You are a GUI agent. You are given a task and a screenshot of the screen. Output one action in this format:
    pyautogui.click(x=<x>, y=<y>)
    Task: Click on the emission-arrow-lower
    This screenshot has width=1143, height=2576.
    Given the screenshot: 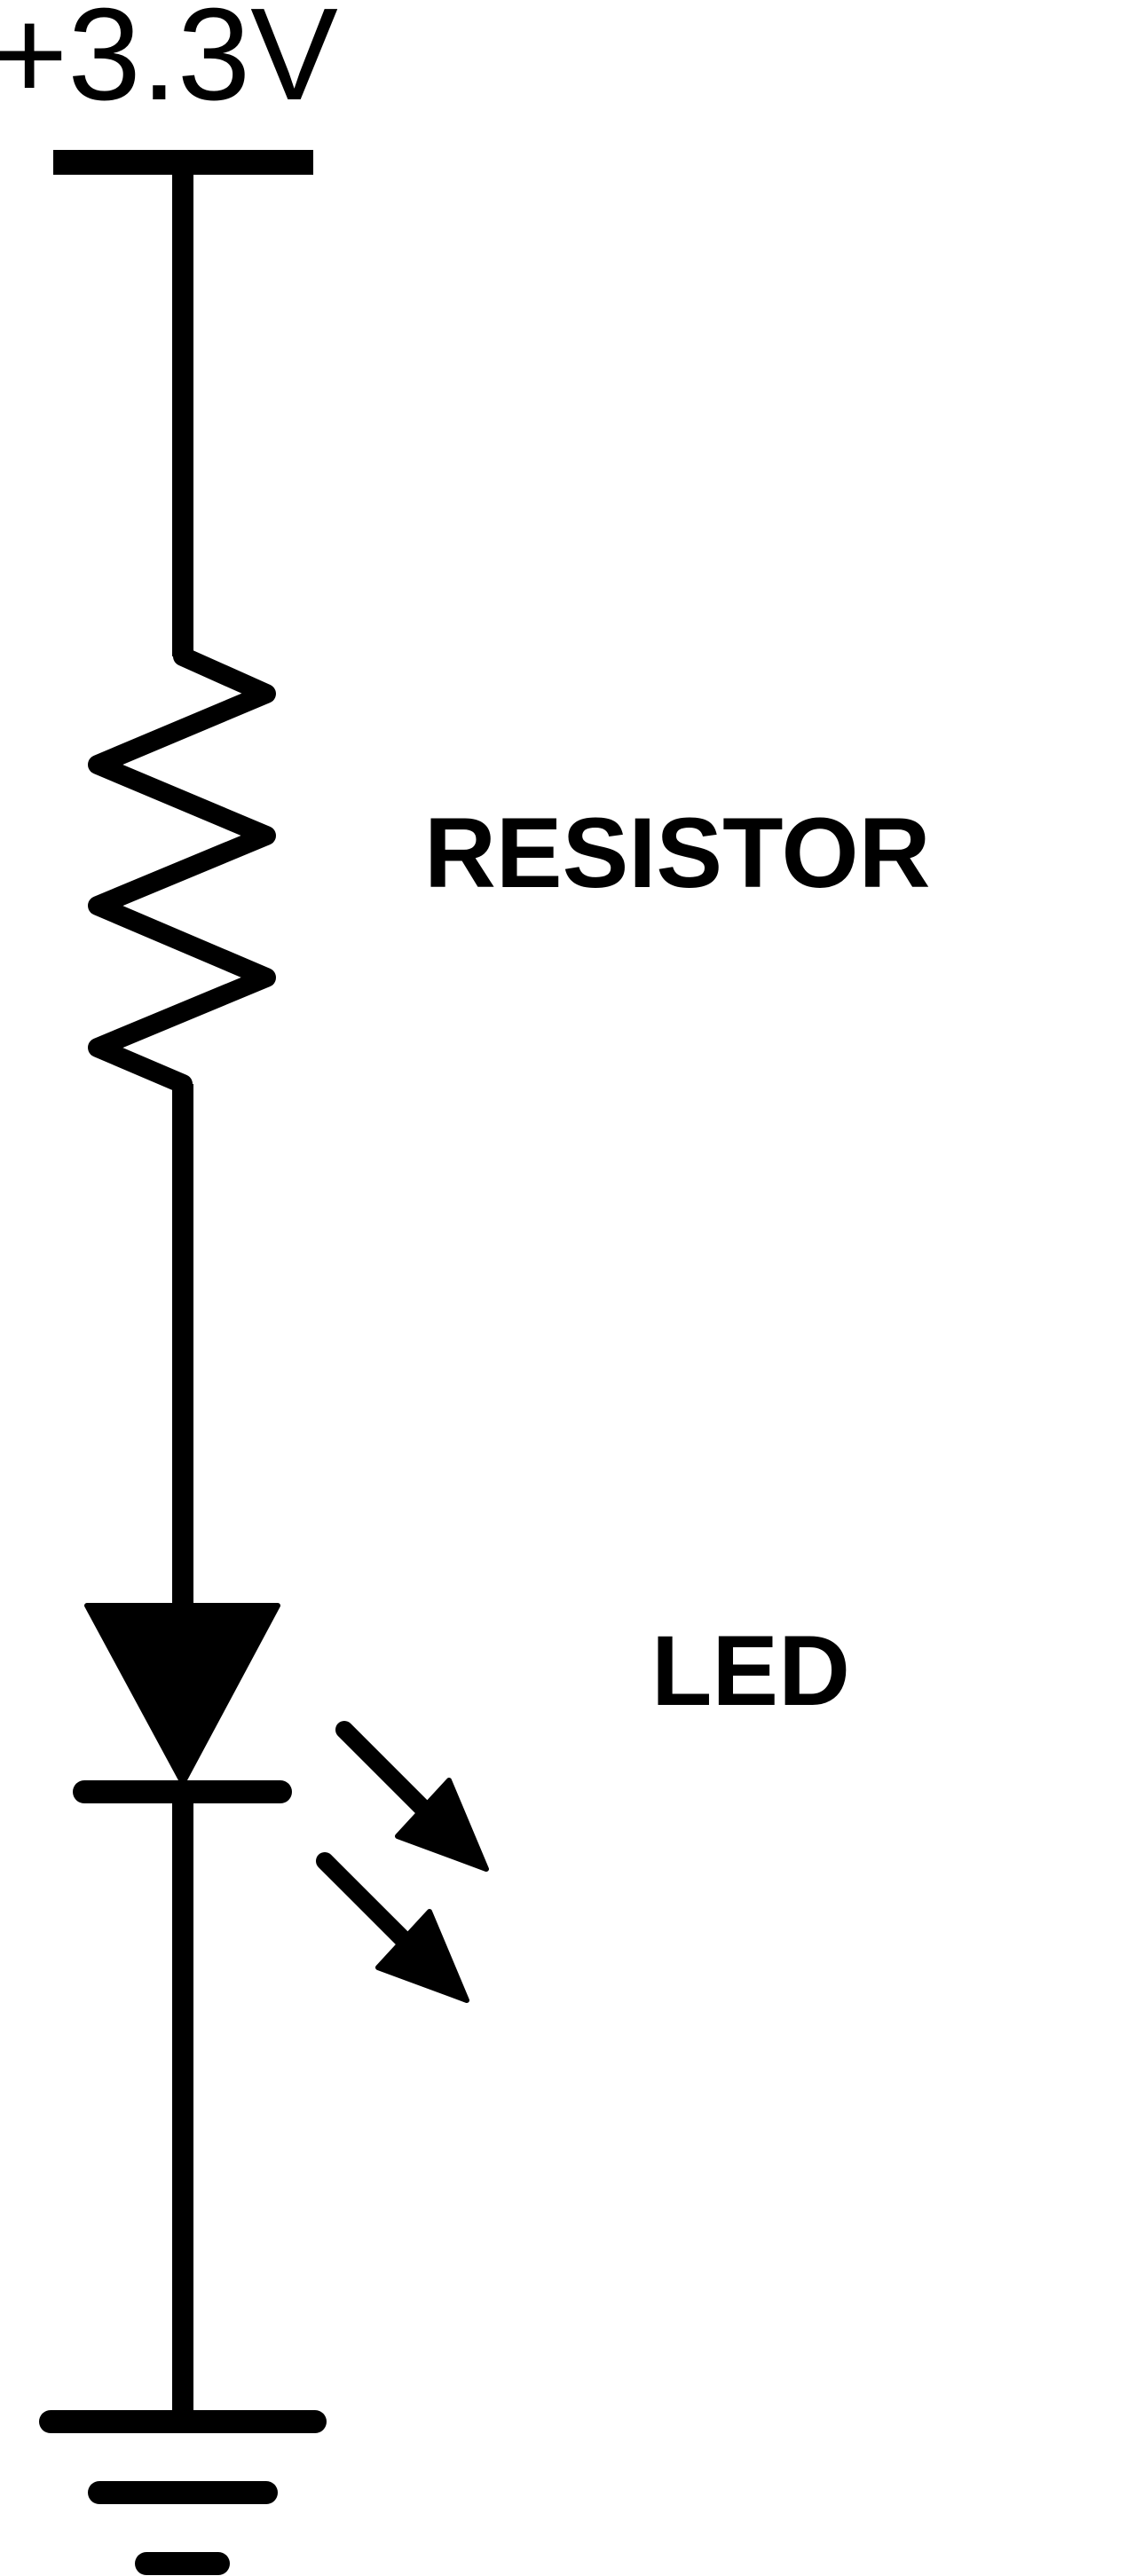 What is the action you would take?
    pyautogui.click(x=392, y=1927)
    